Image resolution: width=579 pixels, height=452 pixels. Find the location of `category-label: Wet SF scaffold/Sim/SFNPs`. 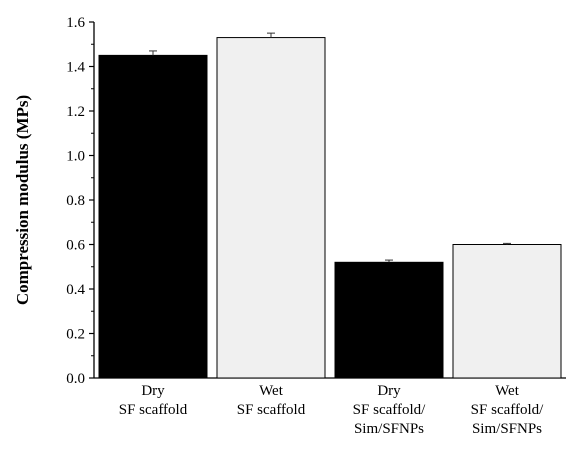

category-label: Wet SF scaffold/Sim/SFNPs is located at coordinates (507, 410).